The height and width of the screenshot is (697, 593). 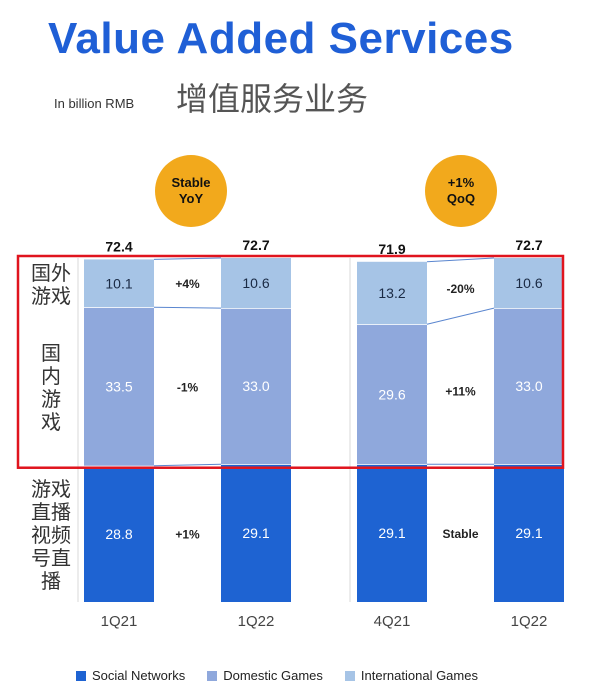 What do you see at coordinates (528, 245) in the screenshot?
I see `total-label-4: 72.7` at bounding box center [528, 245].